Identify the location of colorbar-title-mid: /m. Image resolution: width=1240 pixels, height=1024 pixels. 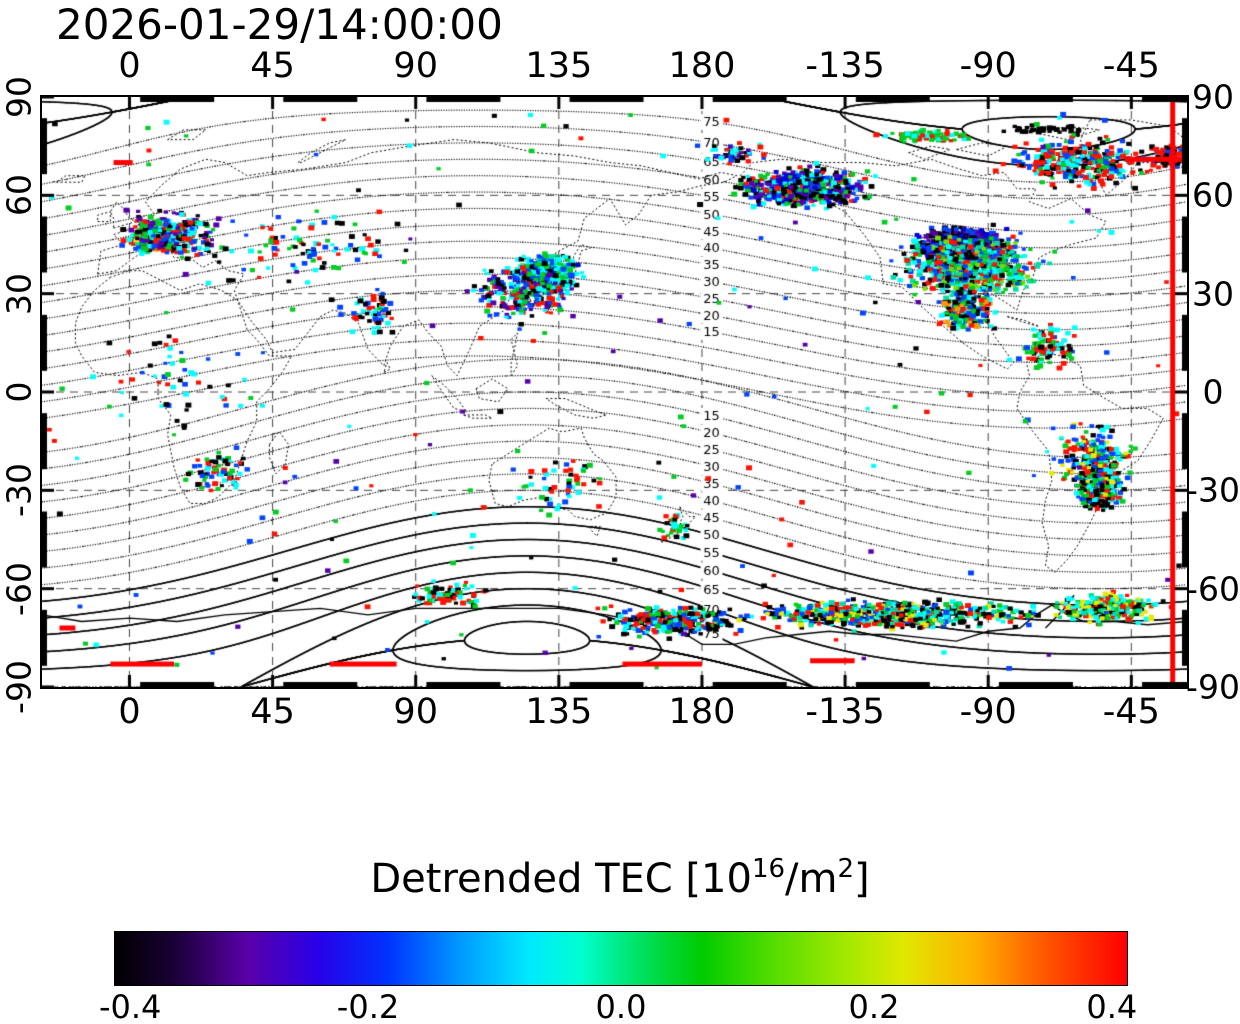
(811, 879).